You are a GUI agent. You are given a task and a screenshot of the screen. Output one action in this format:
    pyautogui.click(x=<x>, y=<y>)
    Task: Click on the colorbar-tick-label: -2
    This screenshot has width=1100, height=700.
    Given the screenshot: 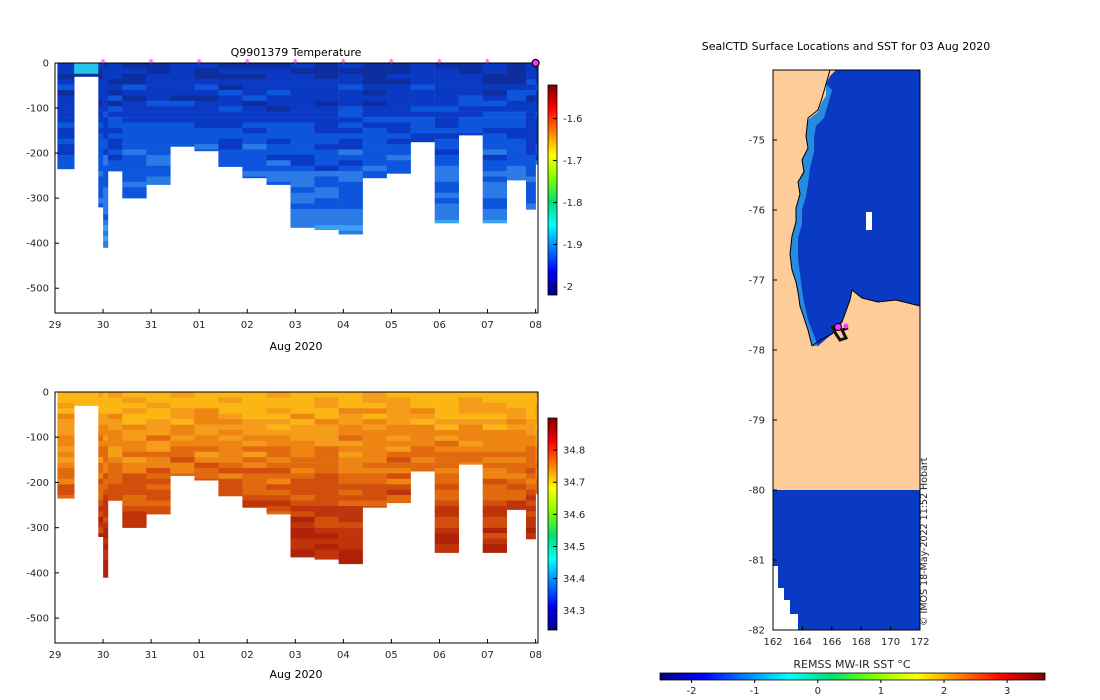 What is the action you would take?
    pyautogui.click(x=568, y=287)
    